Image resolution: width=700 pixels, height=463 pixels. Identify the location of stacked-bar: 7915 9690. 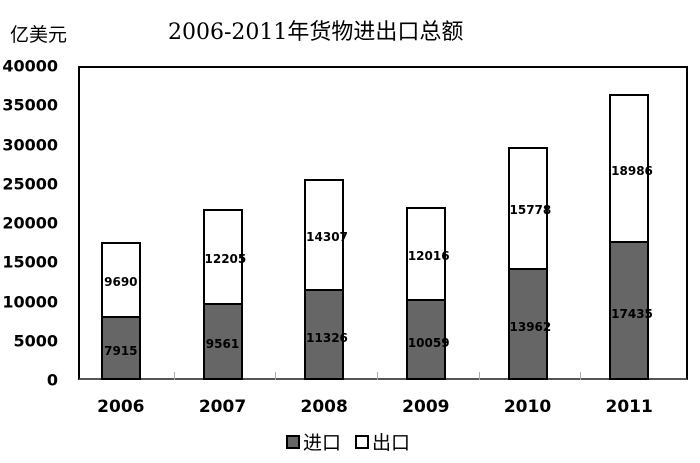
(120, 310).